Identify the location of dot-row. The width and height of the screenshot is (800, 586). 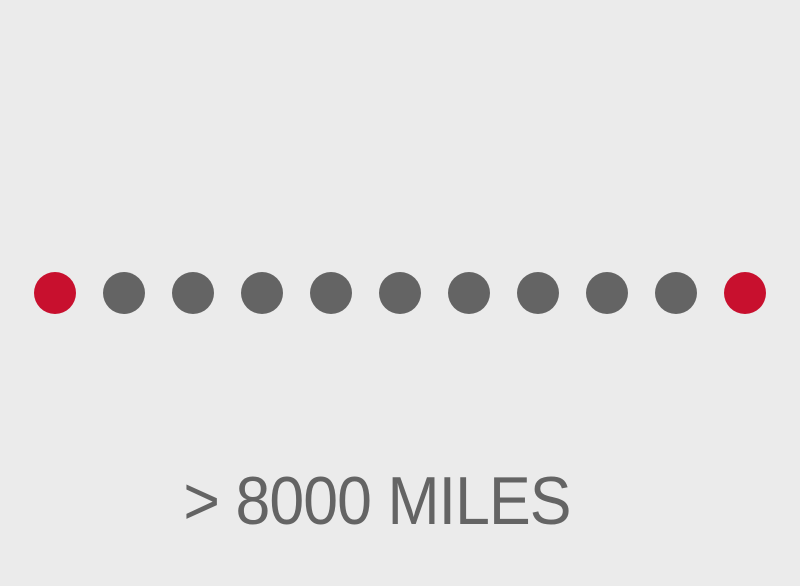
(400, 293).